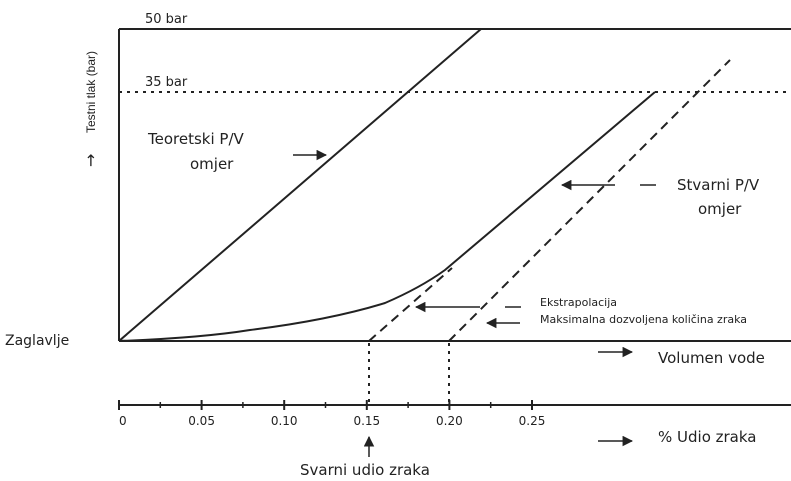 The width and height of the screenshot is (791, 481). Describe the element at coordinates (578, 302) in the screenshot. I see `extrapolation-label: Ekstrapolacija` at that location.